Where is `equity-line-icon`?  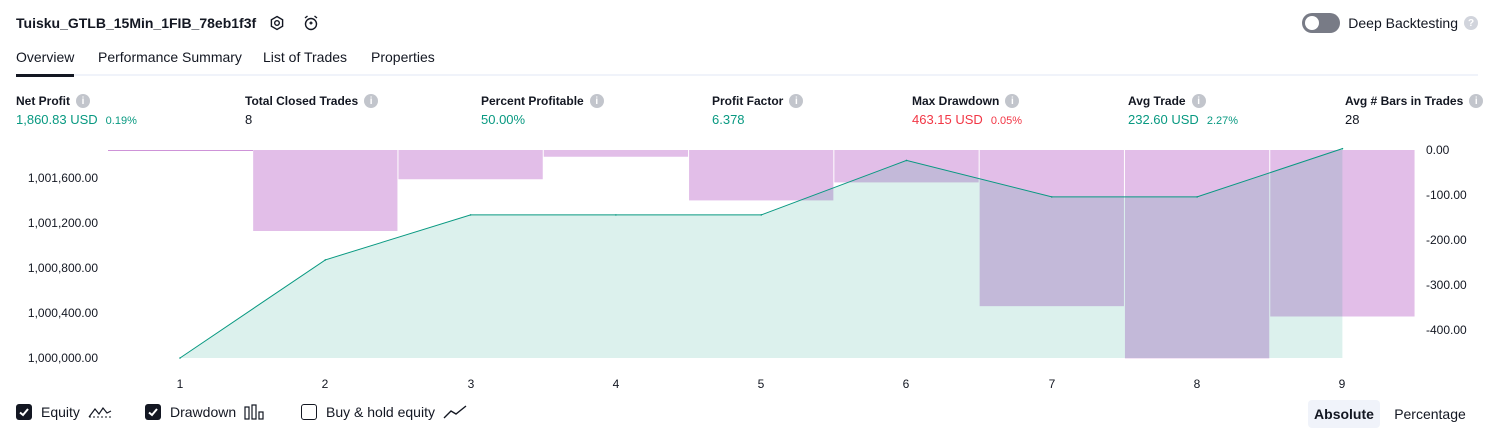 equity-line-icon is located at coordinates (100, 412).